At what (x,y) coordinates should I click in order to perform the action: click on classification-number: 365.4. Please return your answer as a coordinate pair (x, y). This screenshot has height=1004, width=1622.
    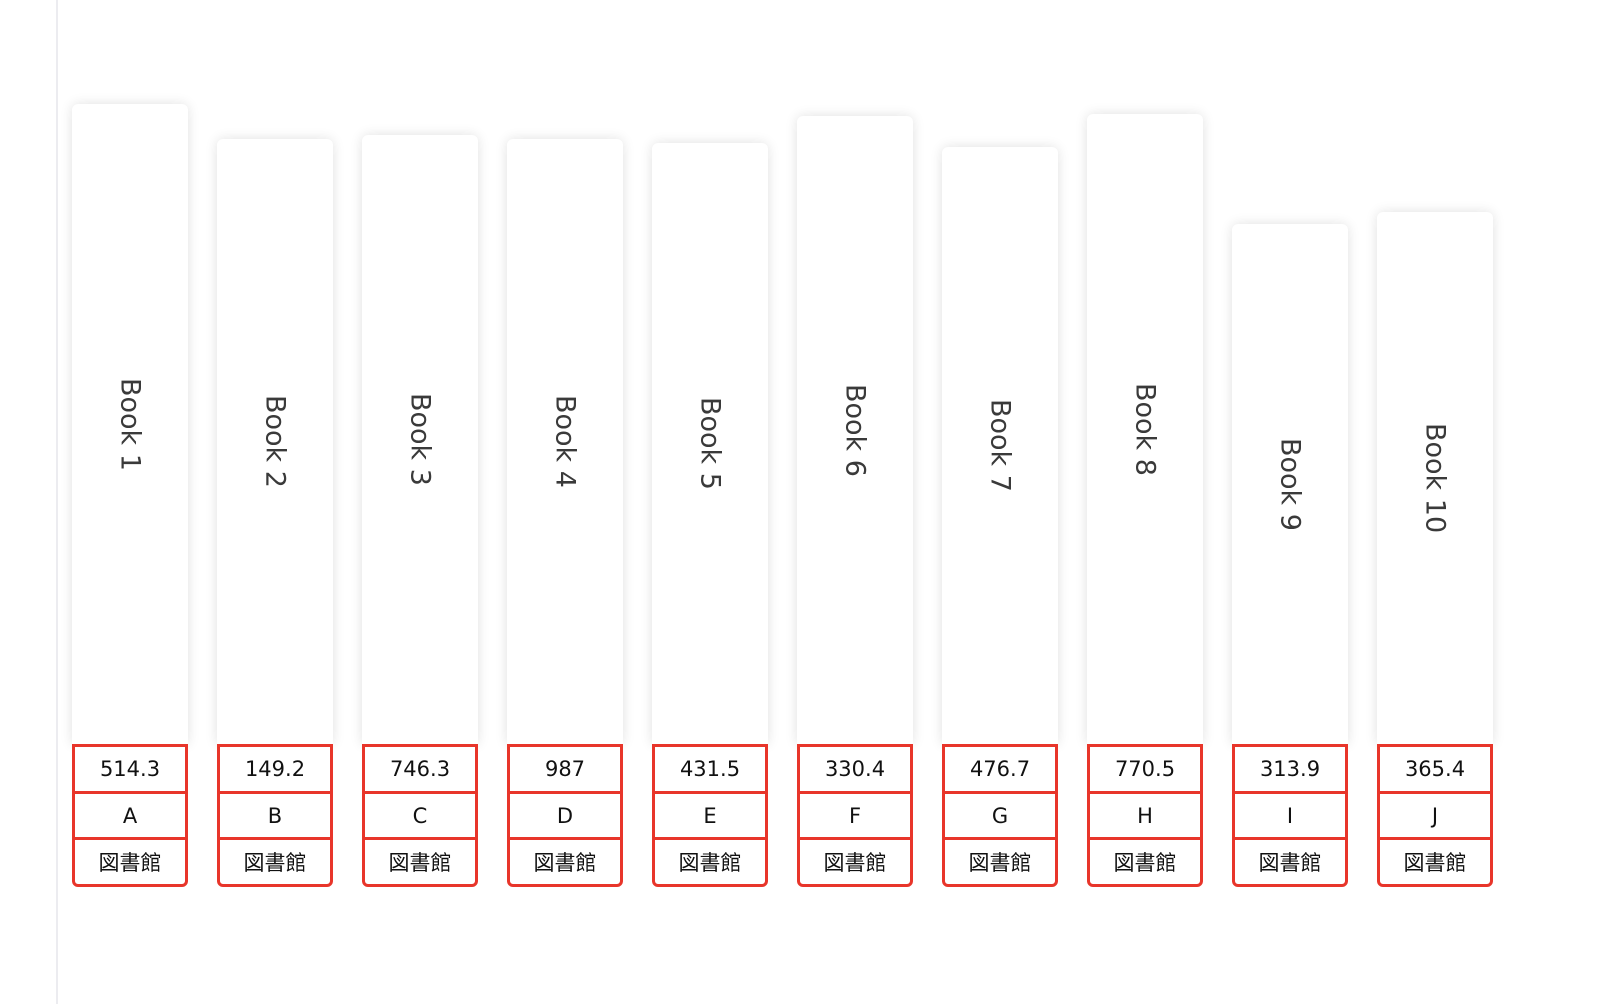
    Looking at the image, I should click on (1435, 768).